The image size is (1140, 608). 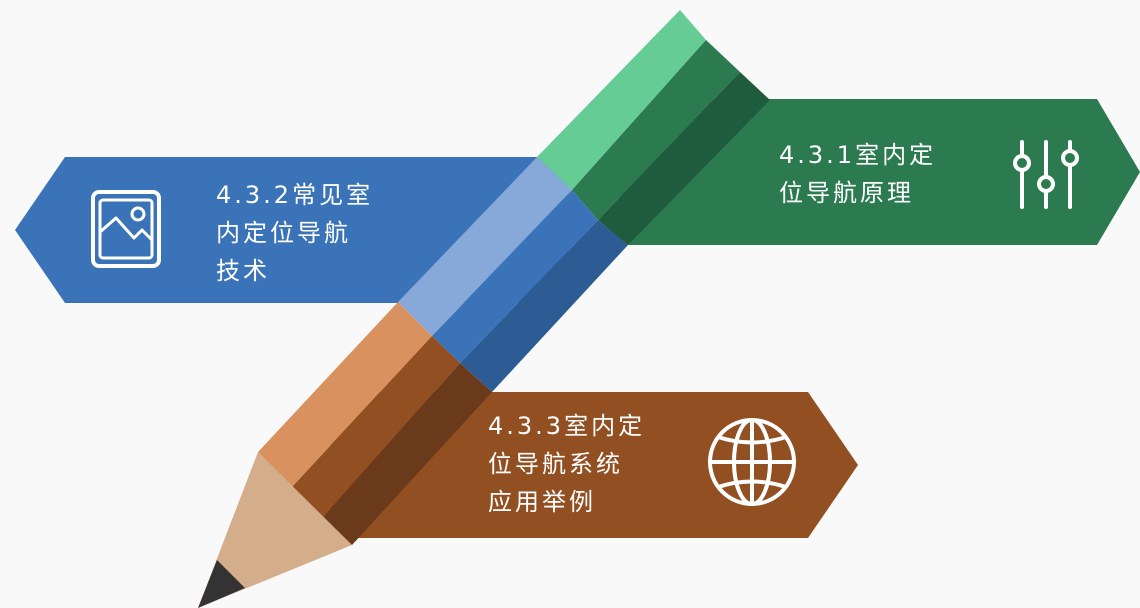 I want to click on brown-label-line-3: 应用举例, so click(x=542, y=502).